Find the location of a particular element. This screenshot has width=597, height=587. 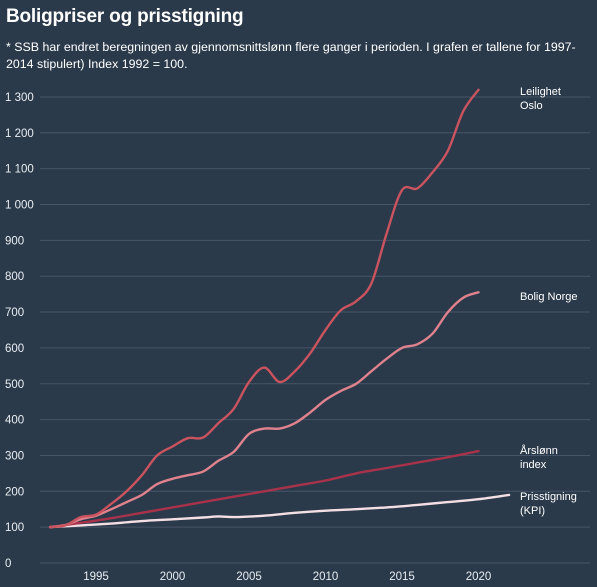

y-tick-label: 800 is located at coordinates (14, 277).